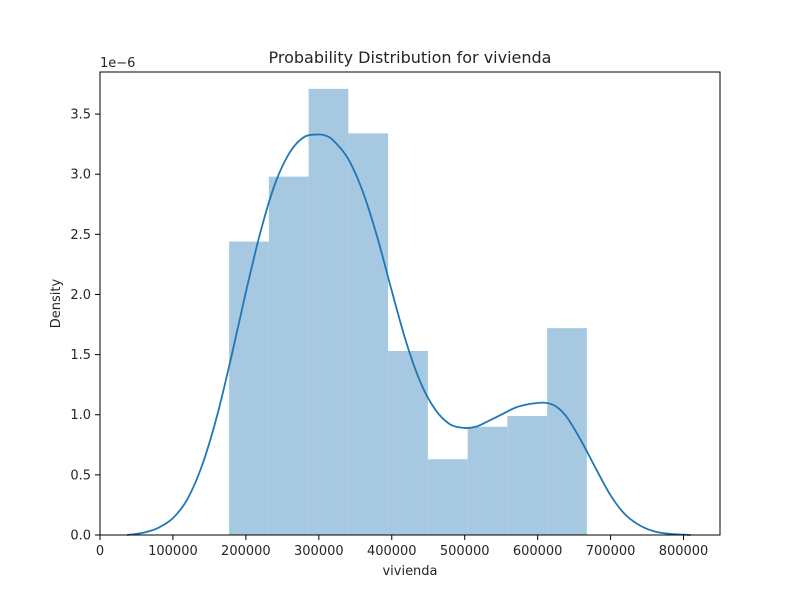 This screenshot has width=800, height=600. What do you see at coordinates (465, 551) in the screenshot?
I see `x-tick-label: 500000` at bounding box center [465, 551].